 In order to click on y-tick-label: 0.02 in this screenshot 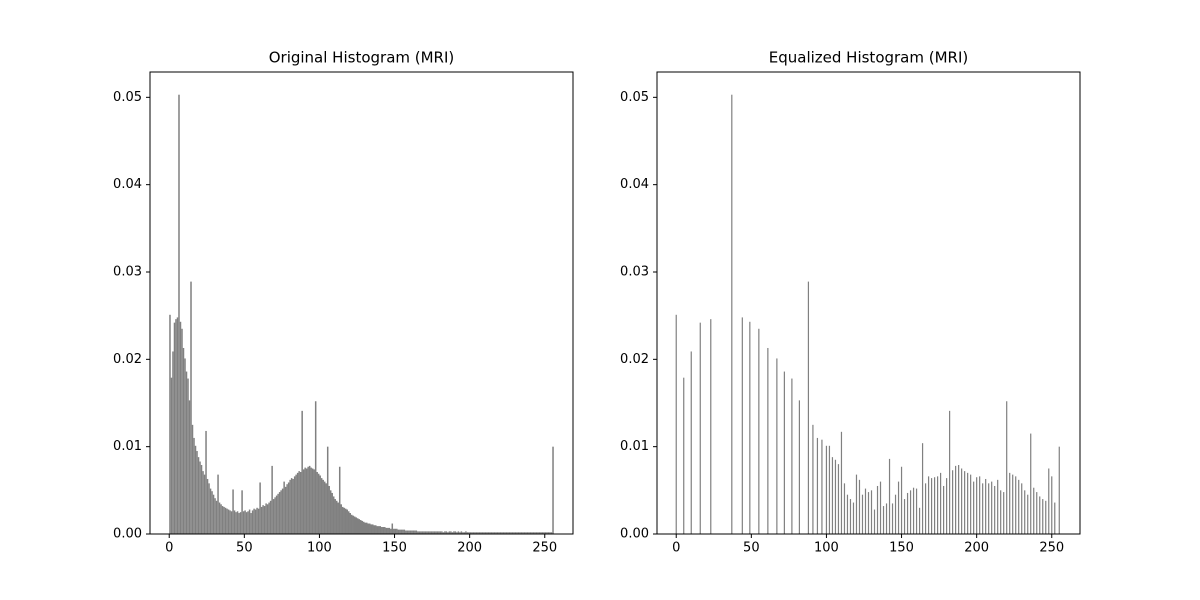, I will do `click(127, 359)`.